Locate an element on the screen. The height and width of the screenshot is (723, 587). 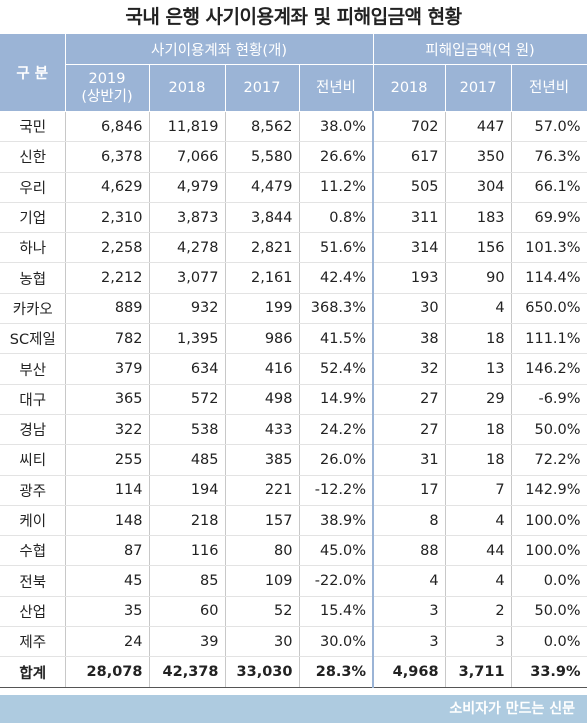
total-row: 합계 28,078 42,378 33,030 28.3% 4,968 3,711 33.9% is located at coordinates (293, 672).